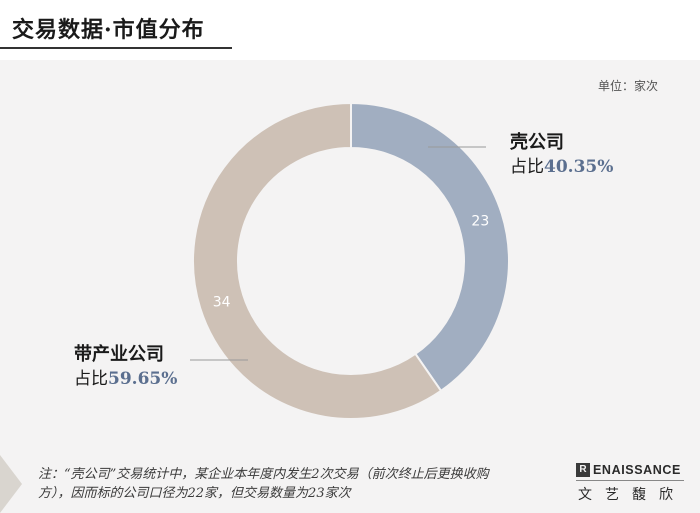 This screenshot has width=700, height=513. Describe the element at coordinates (627, 86) in the screenshot. I see `unit-label: 单位：家次` at that location.